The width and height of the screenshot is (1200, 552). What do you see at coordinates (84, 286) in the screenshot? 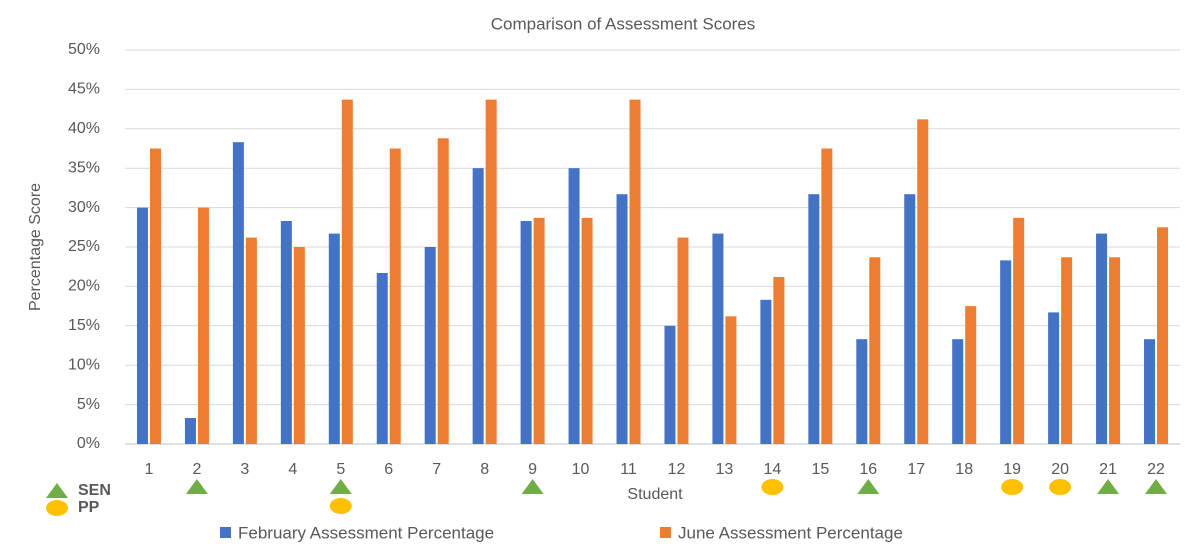
I see `y-tick-label: 20%` at bounding box center [84, 286].